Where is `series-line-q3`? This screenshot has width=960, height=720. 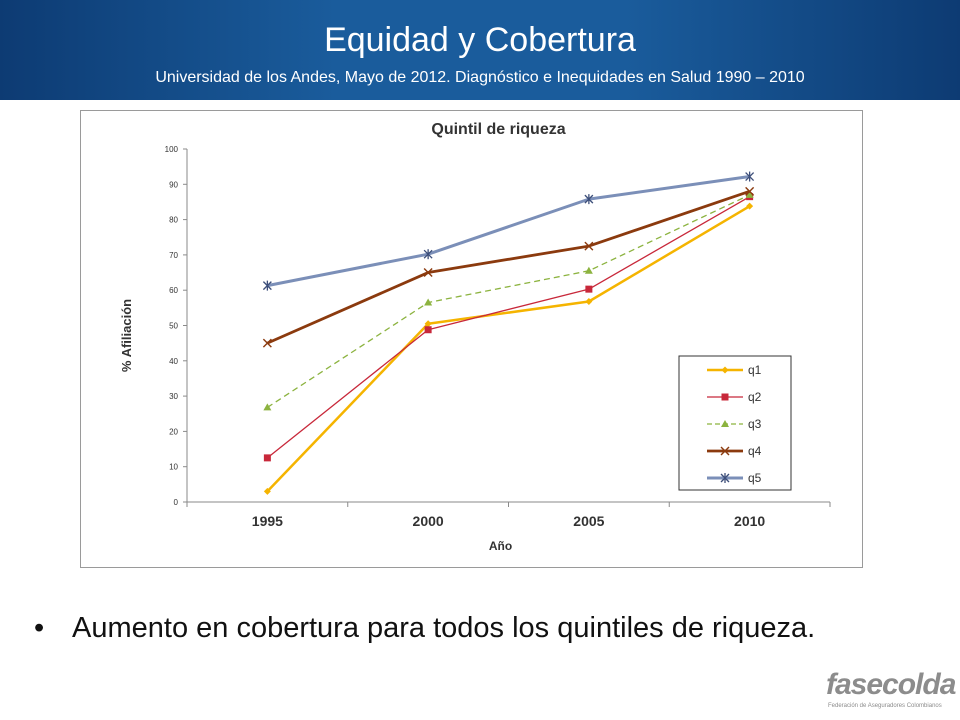
series-line-q3 is located at coordinates (508, 301).